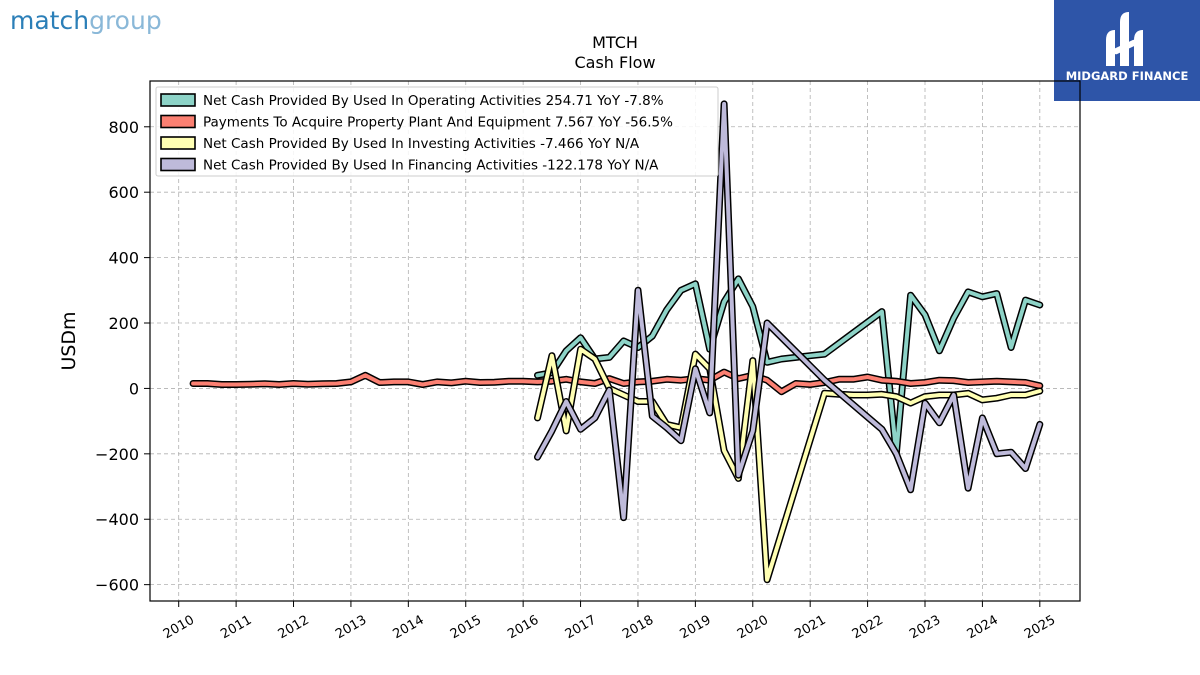 The width and height of the screenshot is (1200, 675). Describe the element at coordinates (638, 628) in the screenshot. I see `x-tick-label: 2018` at that location.